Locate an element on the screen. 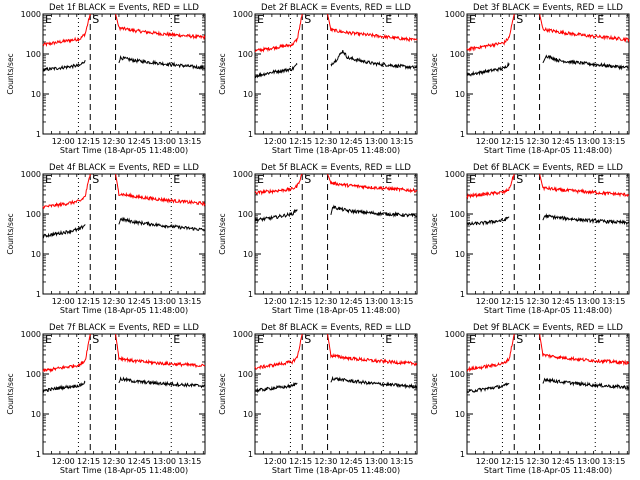  panel-title: Det 6f BLACK = Events, RED = LLD is located at coordinates (548, 168).